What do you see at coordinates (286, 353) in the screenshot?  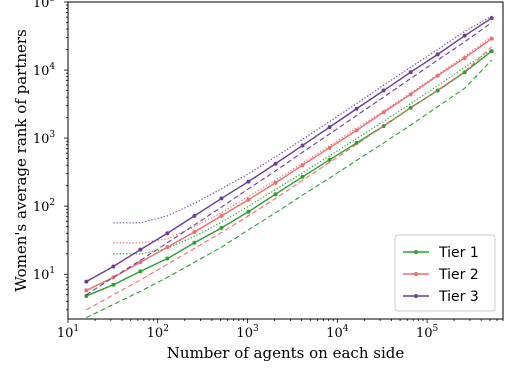 I see `x-axis-label: Number of agents on each side` at bounding box center [286, 353].